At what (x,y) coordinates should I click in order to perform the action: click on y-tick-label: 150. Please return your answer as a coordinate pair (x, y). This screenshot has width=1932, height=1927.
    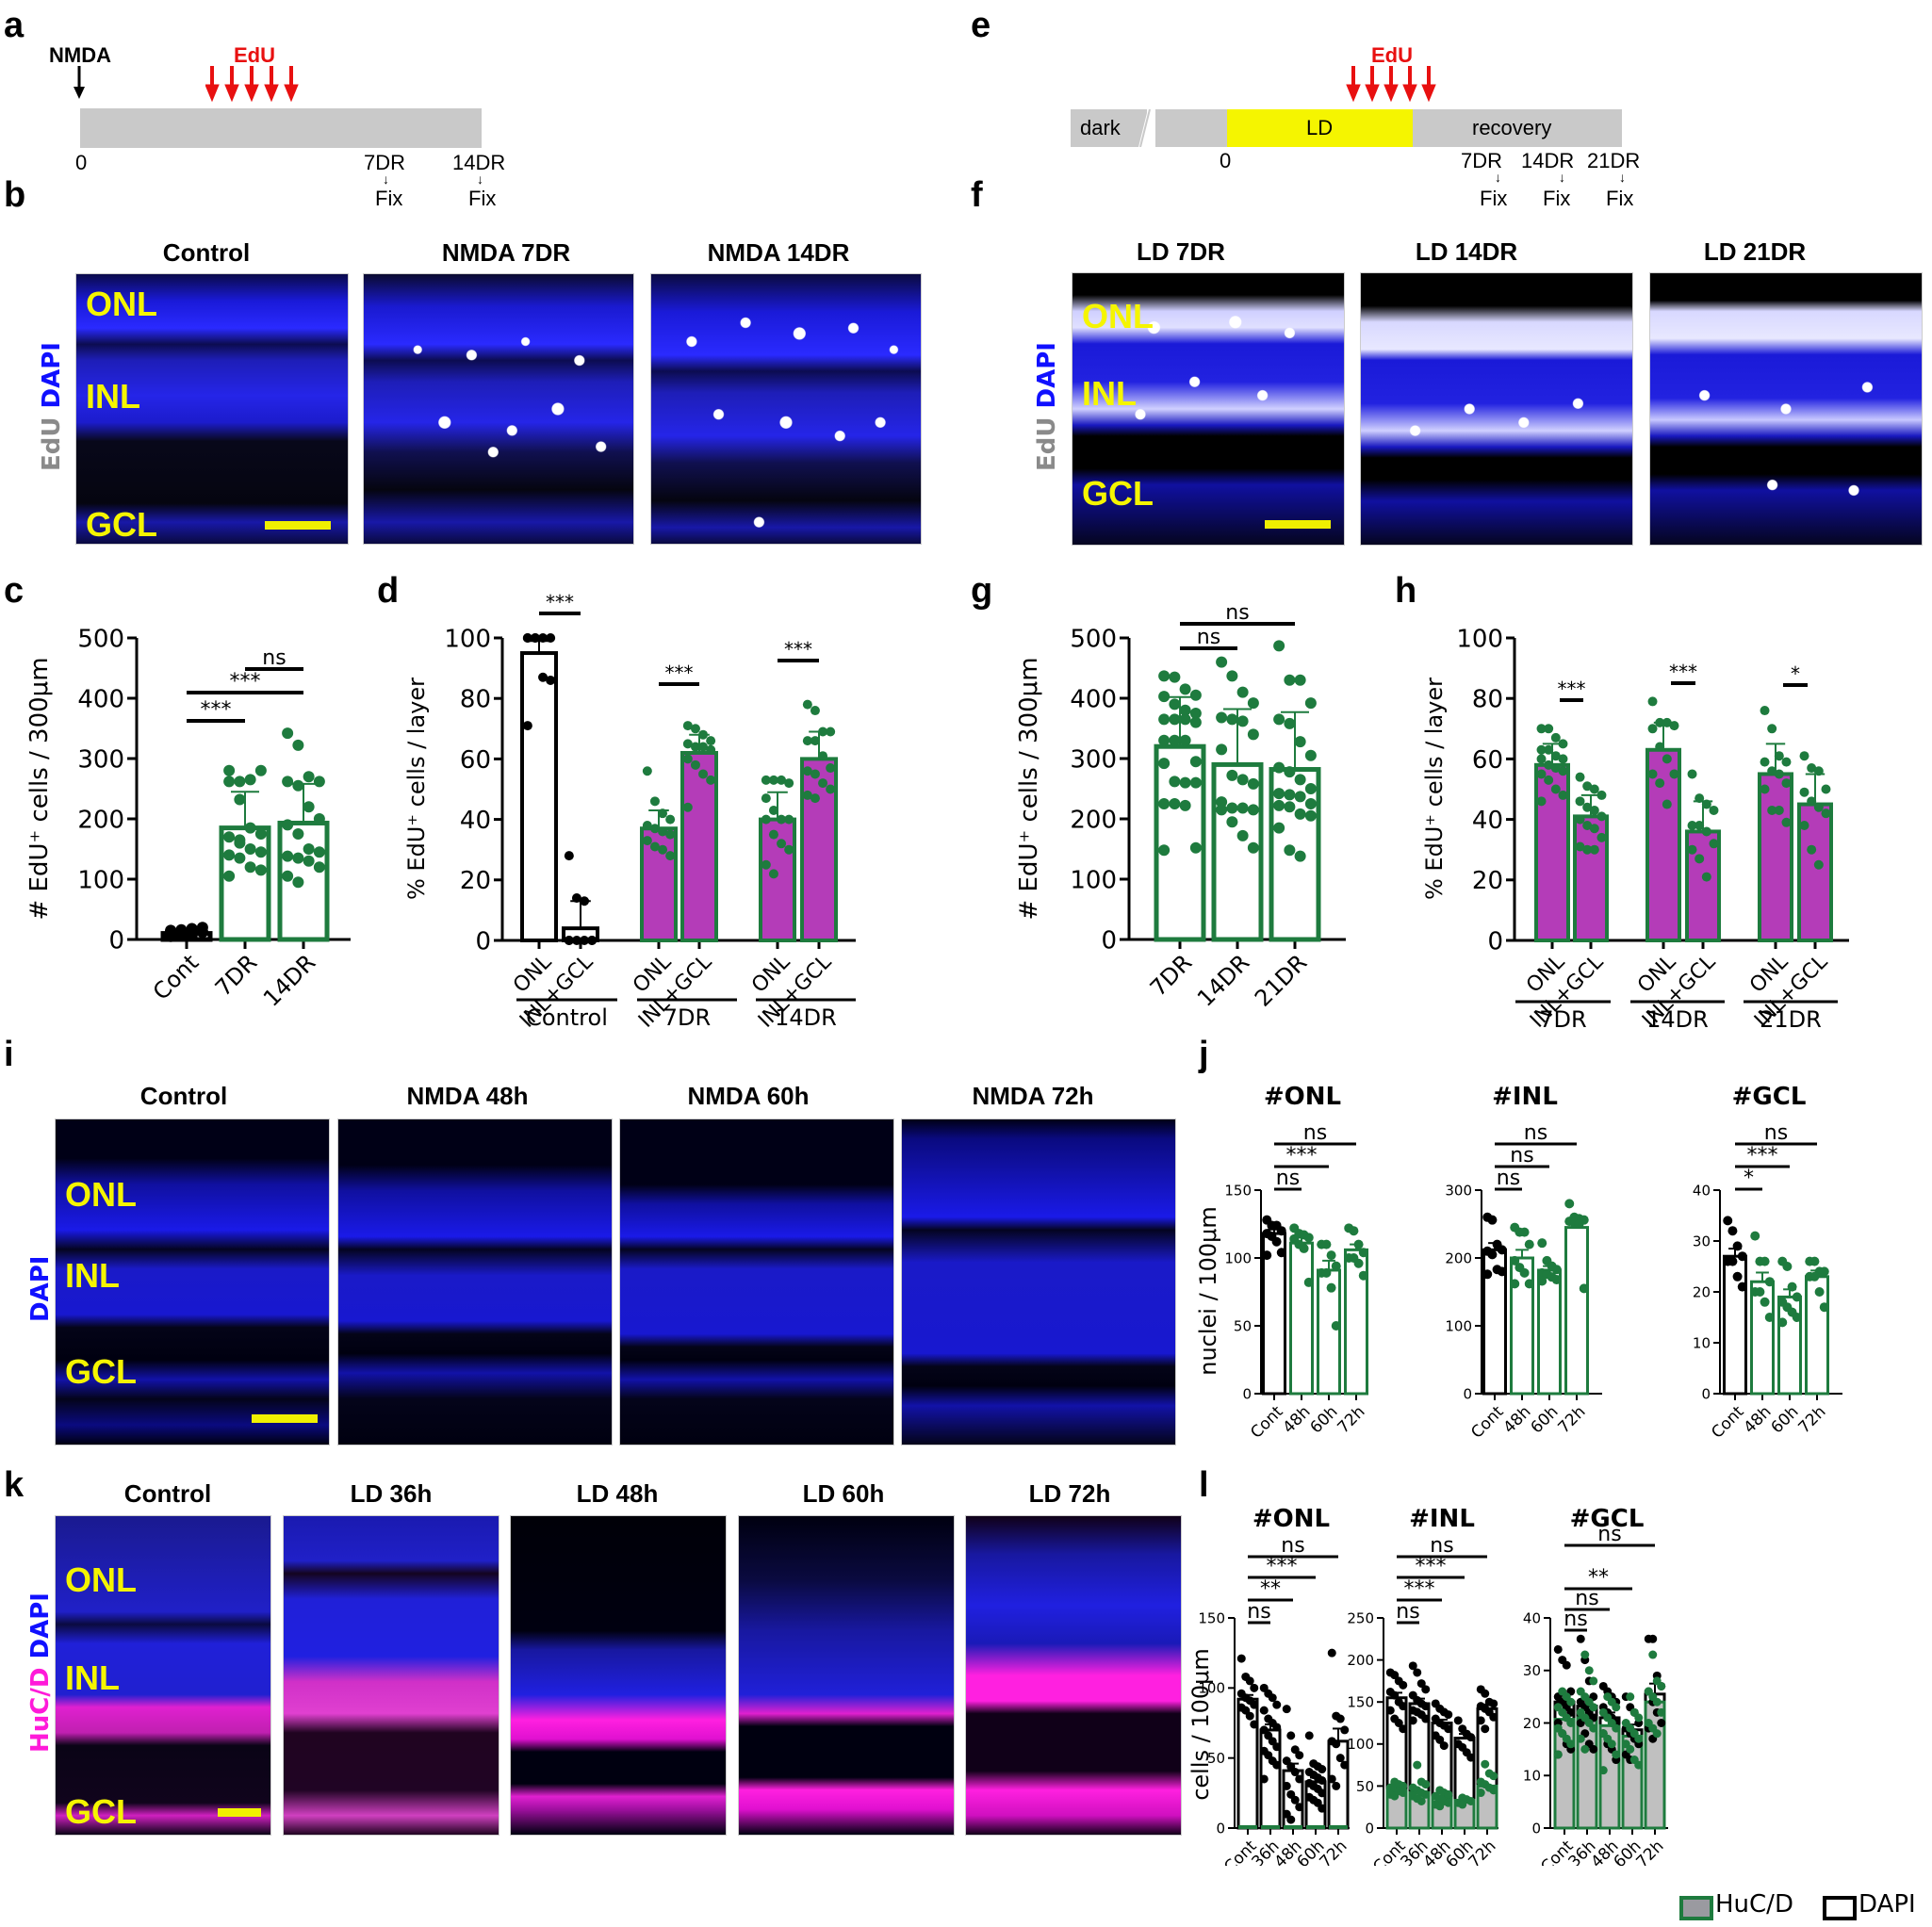
    Looking at the image, I should click on (1360, 1702).